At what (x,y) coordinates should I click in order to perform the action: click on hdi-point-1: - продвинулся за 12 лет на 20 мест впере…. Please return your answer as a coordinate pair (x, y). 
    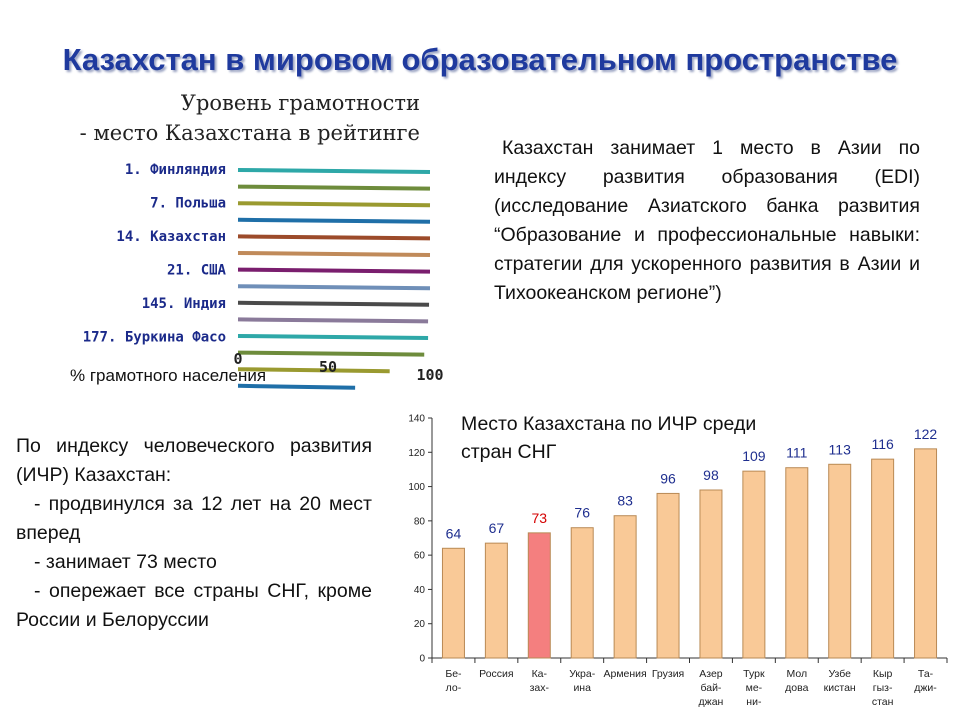
    Looking at the image, I should click on (194, 518).